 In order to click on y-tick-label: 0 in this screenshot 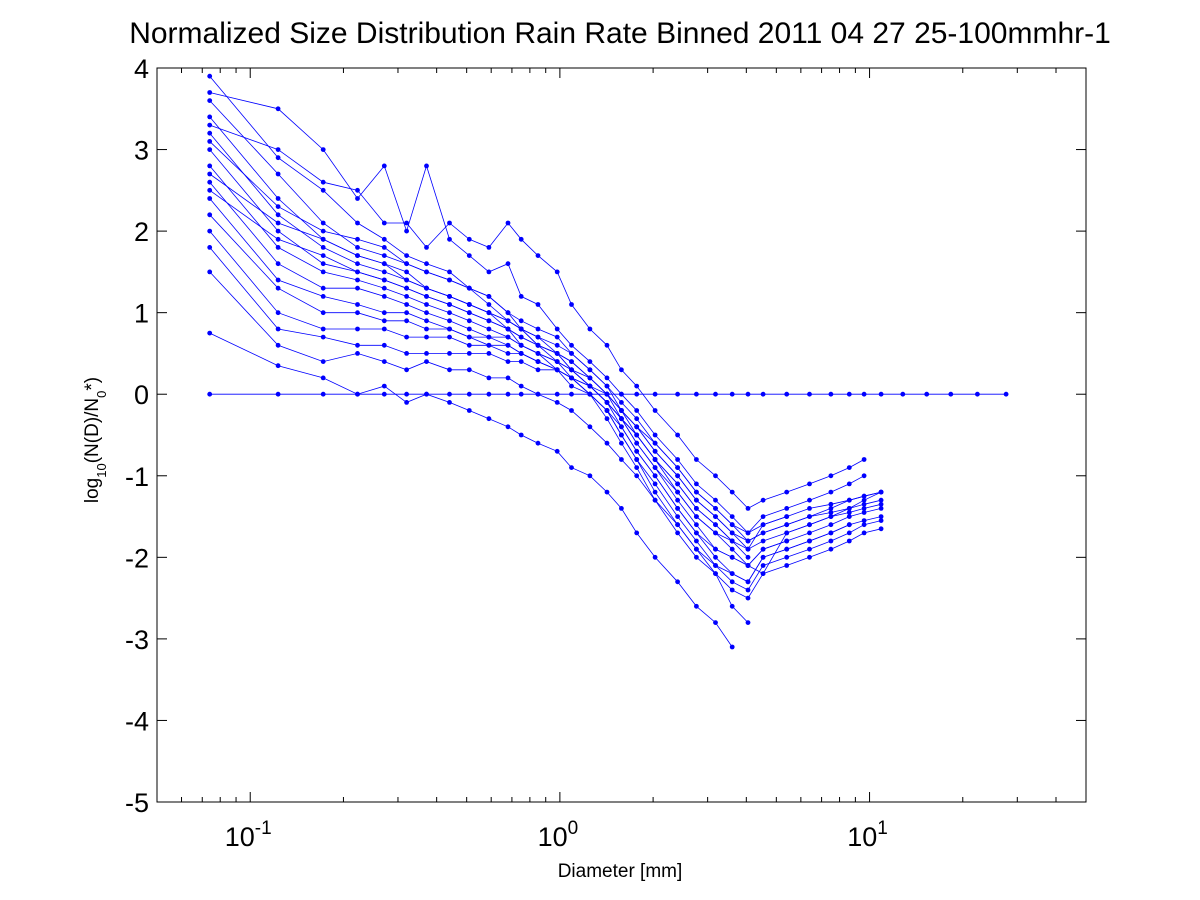, I will do `click(141, 395)`.